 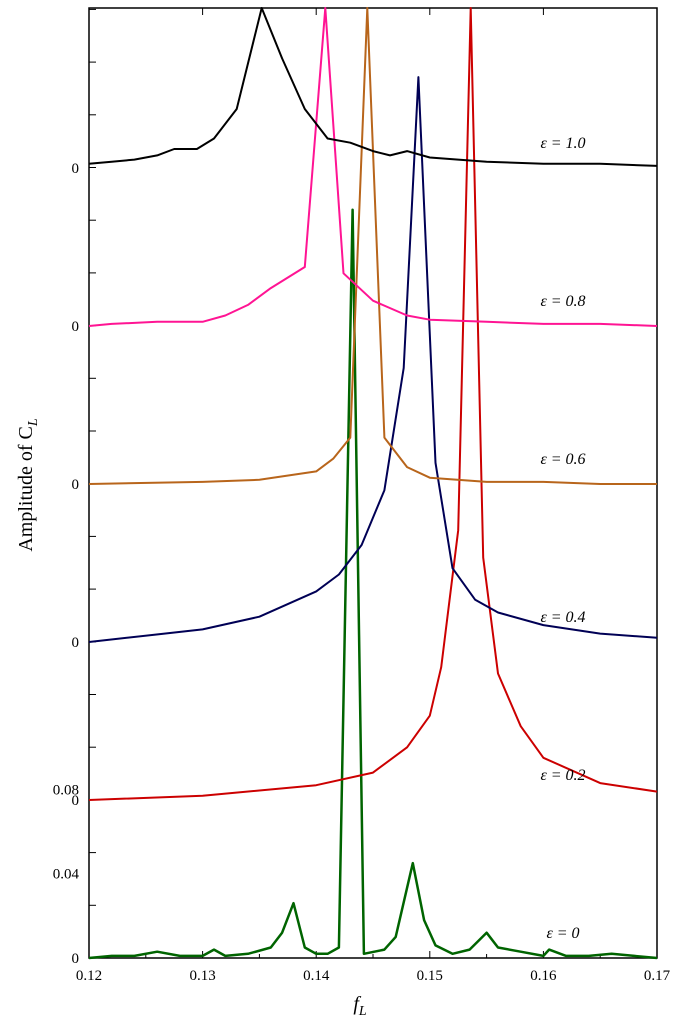 What do you see at coordinates (562, 775) in the screenshot?
I see `series-label: ε = 0.2` at bounding box center [562, 775].